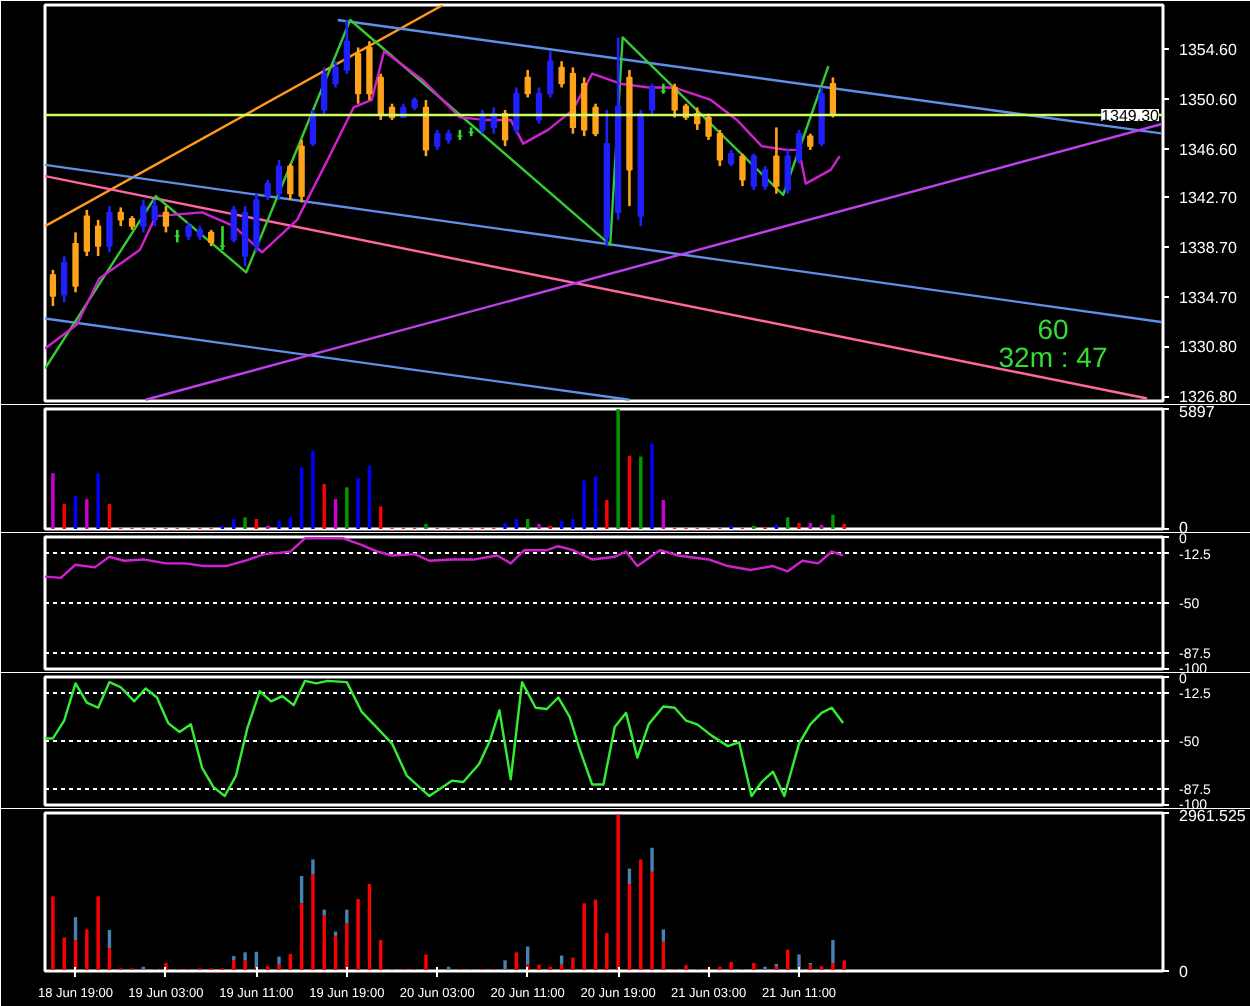  I want to click on y-tick-label: 0, so click(1184, 972).